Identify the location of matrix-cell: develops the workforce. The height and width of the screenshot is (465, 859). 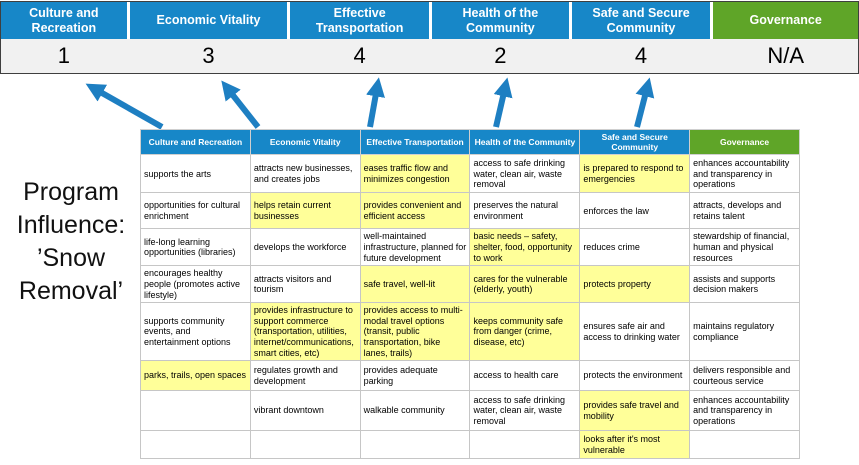
(305, 247).